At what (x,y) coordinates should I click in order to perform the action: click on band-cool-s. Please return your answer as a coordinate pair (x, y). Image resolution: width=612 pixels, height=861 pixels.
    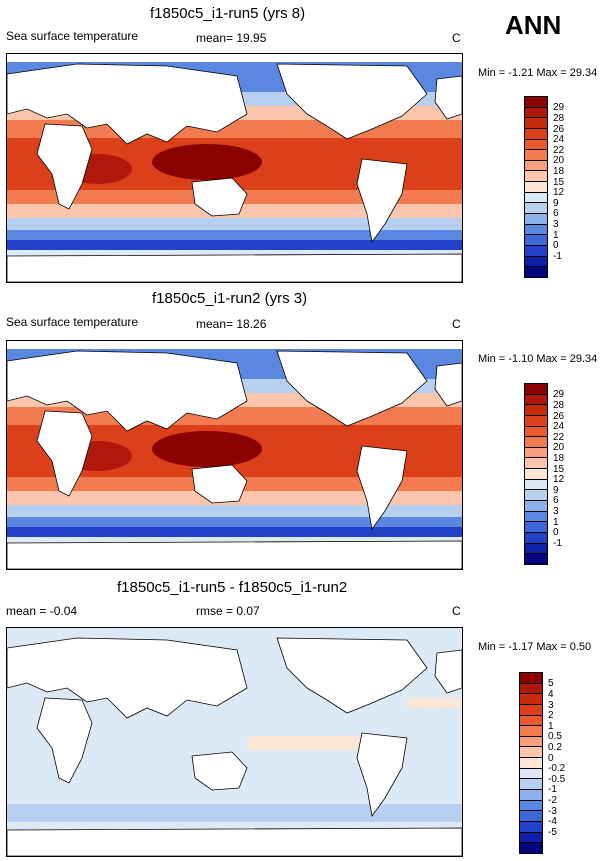
    Looking at the image, I should click on (234, 511).